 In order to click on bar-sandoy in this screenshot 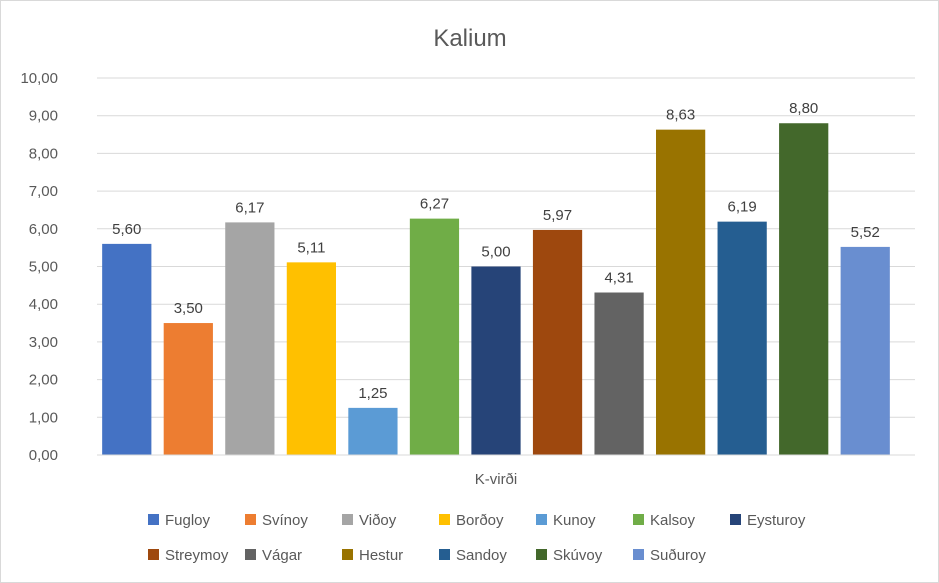, I will do `click(742, 338)`.